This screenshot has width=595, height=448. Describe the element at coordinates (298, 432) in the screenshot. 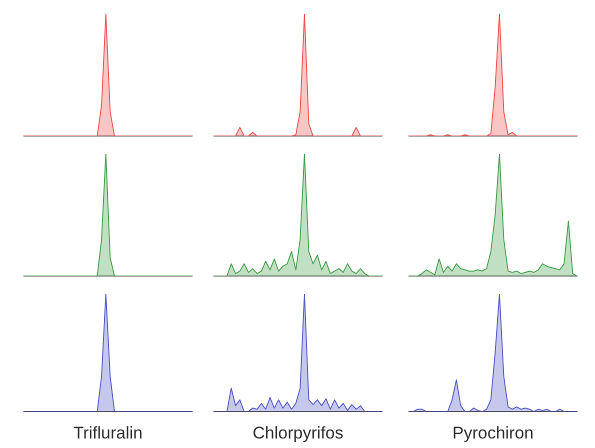

I see `x-axis-title: Chlorpyrifos` at that location.